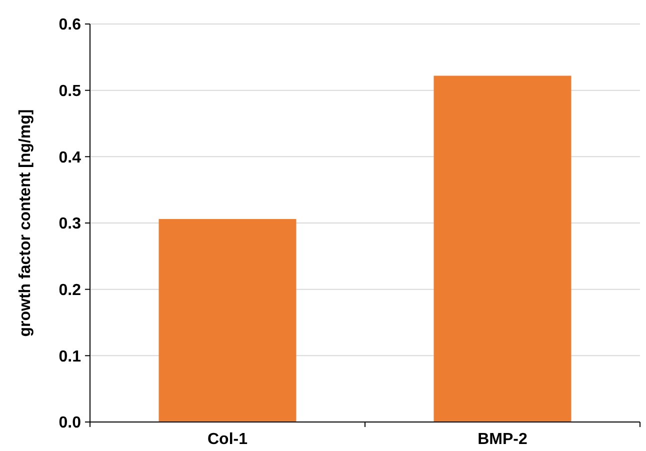 The image size is (646, 451). What do you see at coordinates (70, 357) in the screenshot?
I see `y-tick-label: 0.1` at bounding box center [70, 357].